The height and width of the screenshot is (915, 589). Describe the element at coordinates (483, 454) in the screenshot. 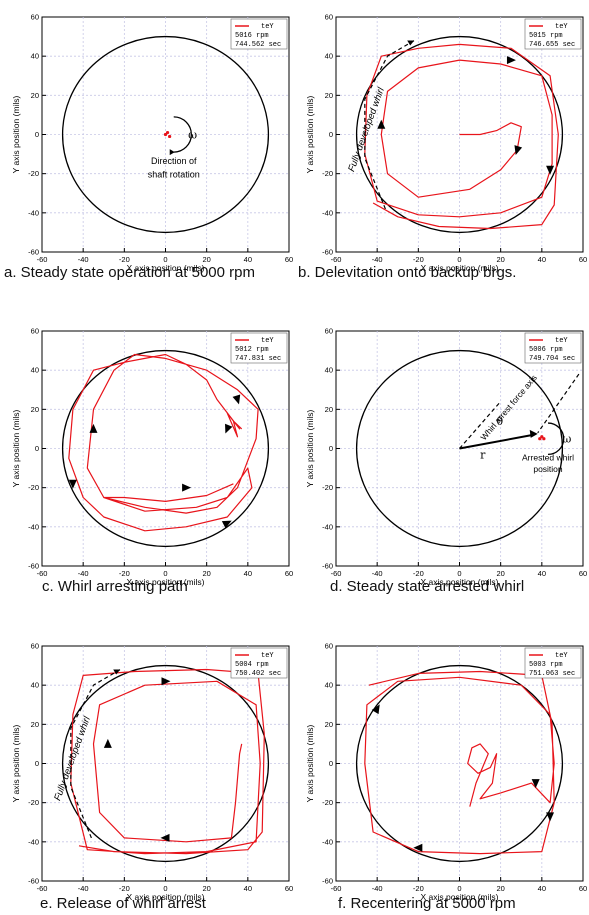

I see `r-symbol: r` at that location.